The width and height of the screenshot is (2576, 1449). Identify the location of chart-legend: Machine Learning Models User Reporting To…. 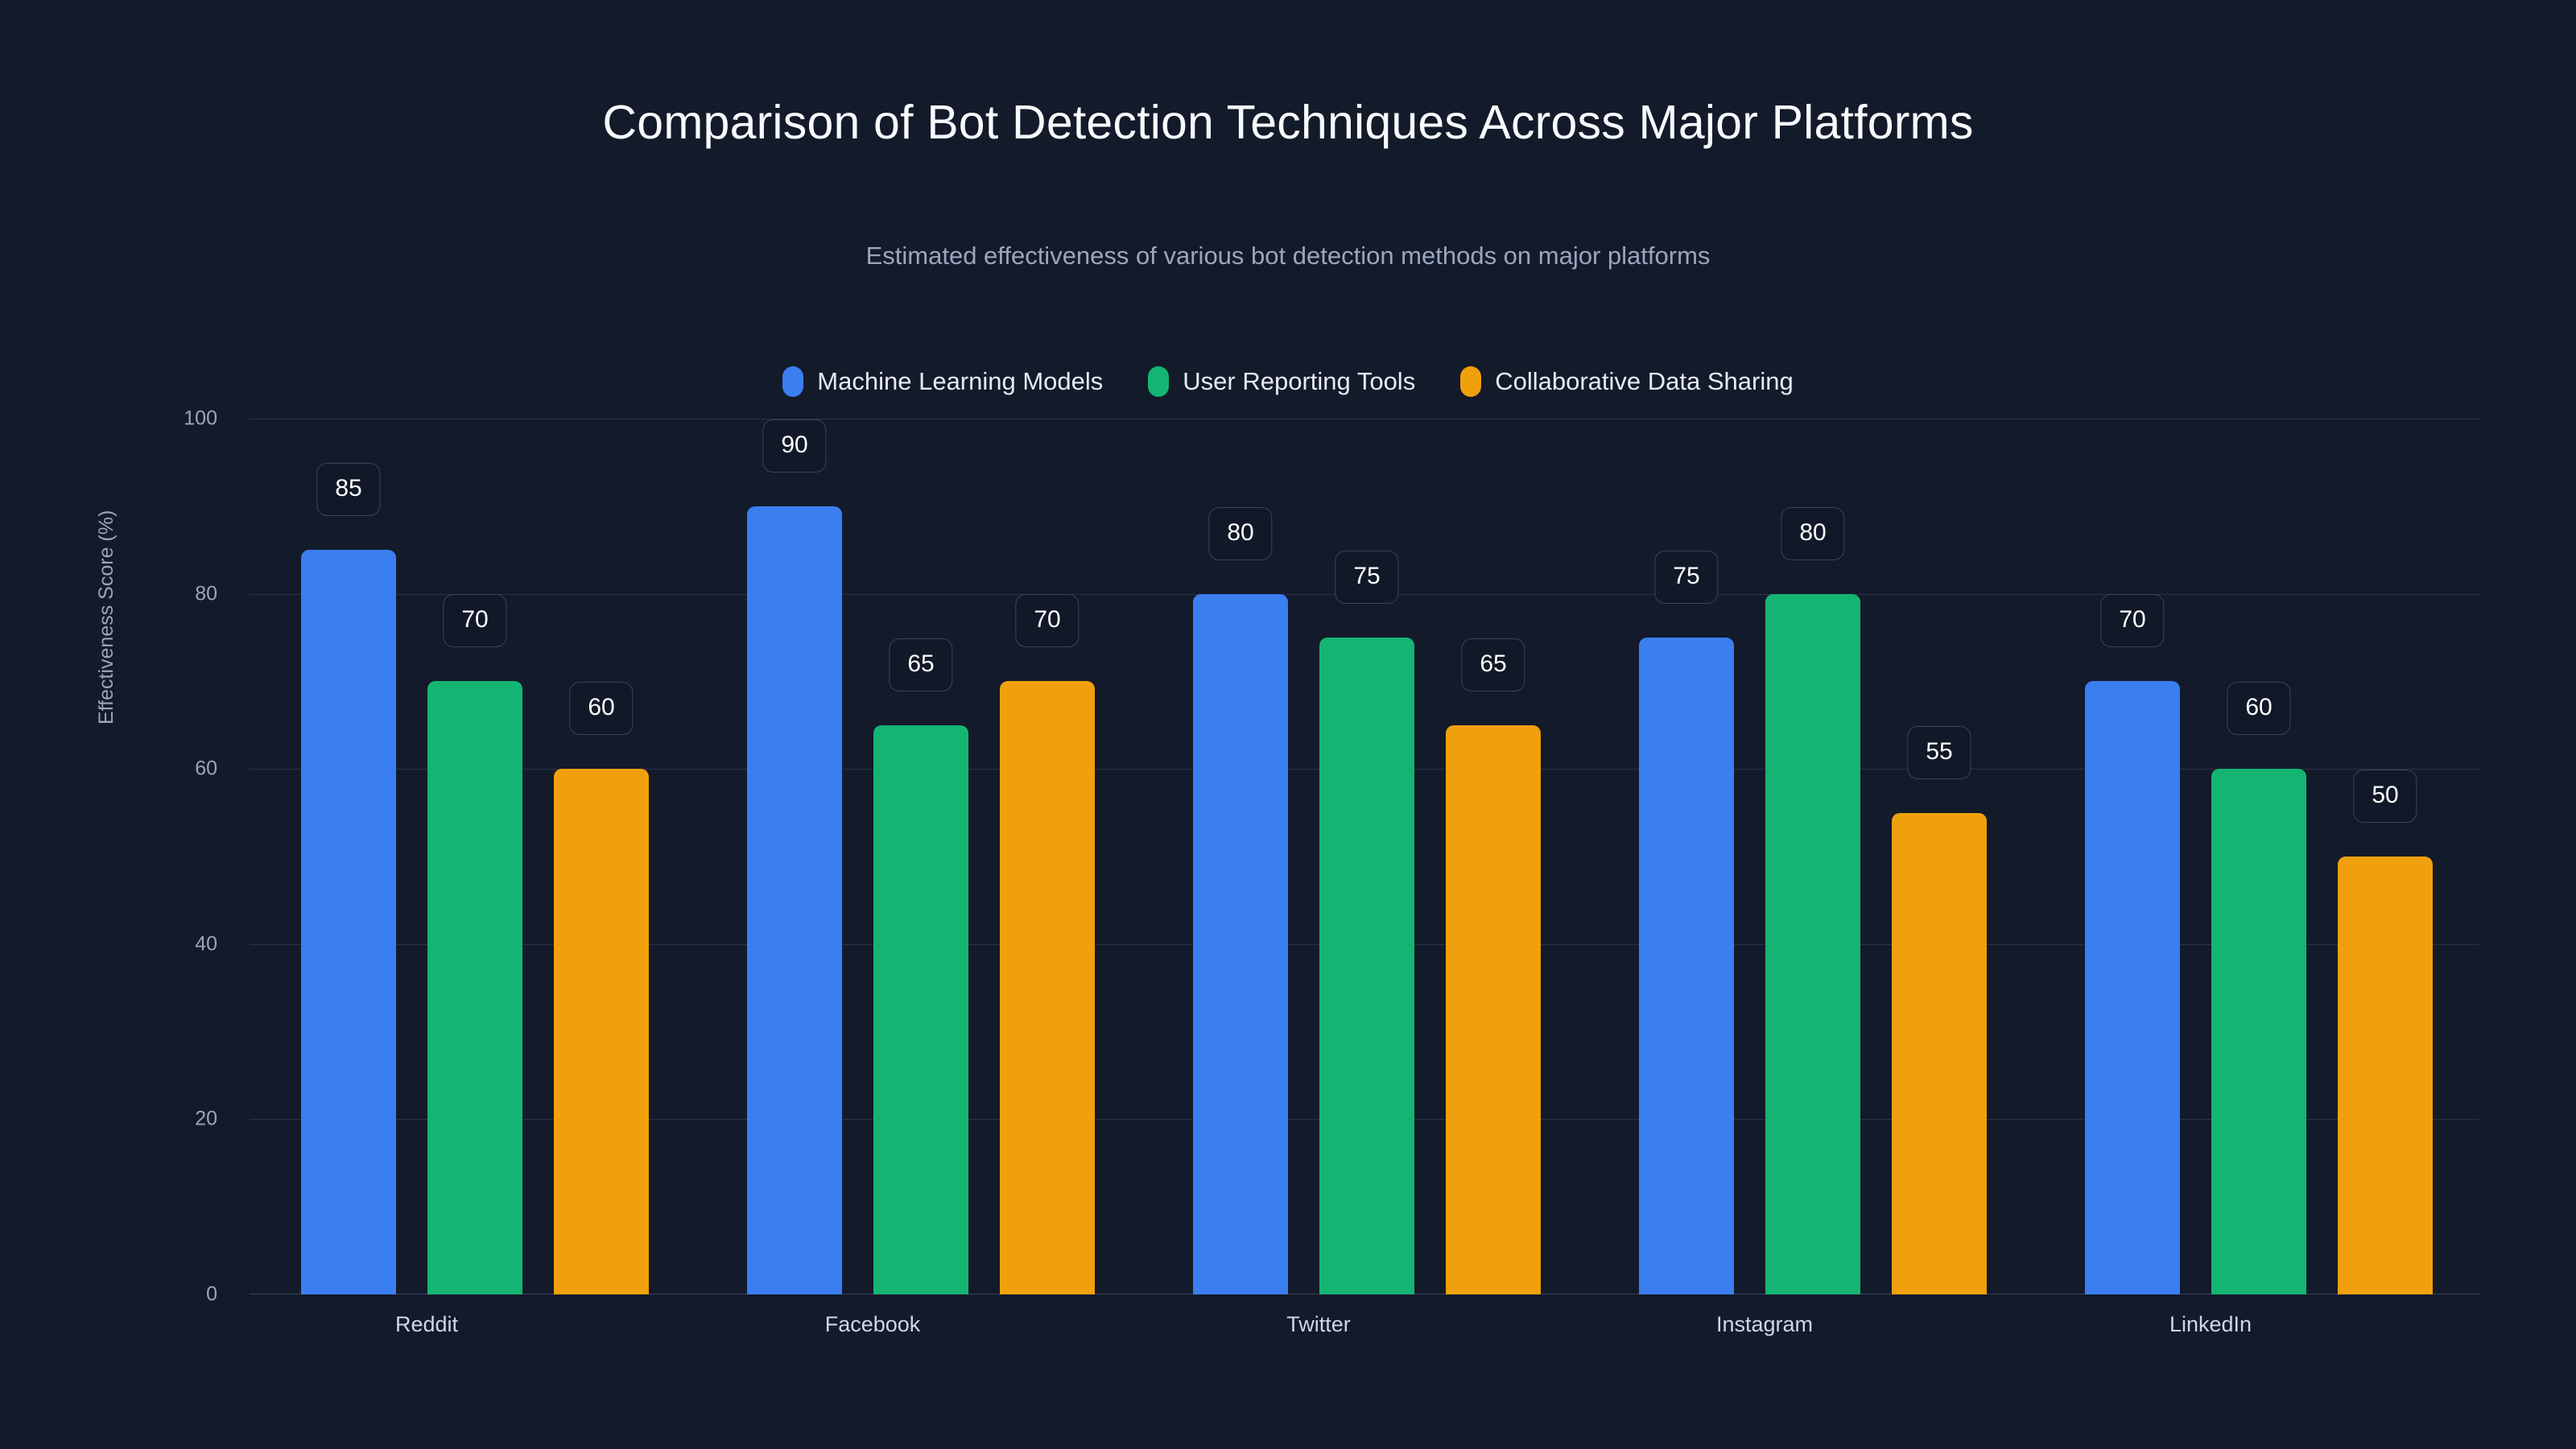
(1288, 381).